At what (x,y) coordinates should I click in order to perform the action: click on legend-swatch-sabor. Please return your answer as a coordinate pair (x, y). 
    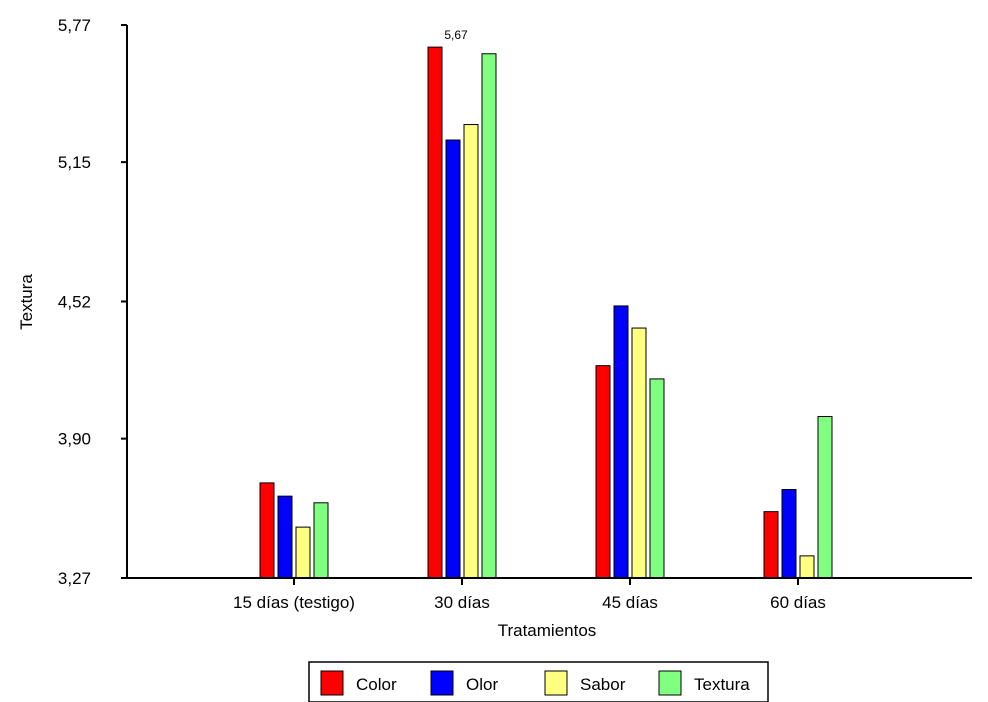
    Looking at the image, I should click on (556, 683).